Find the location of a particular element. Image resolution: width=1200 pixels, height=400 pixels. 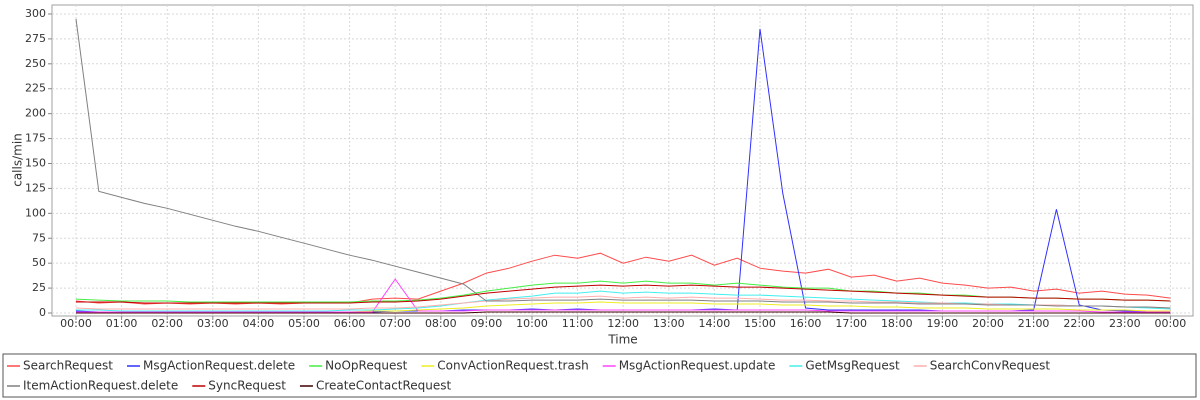

x-tick-label: 15:00 is located at coordinates (760, 323).